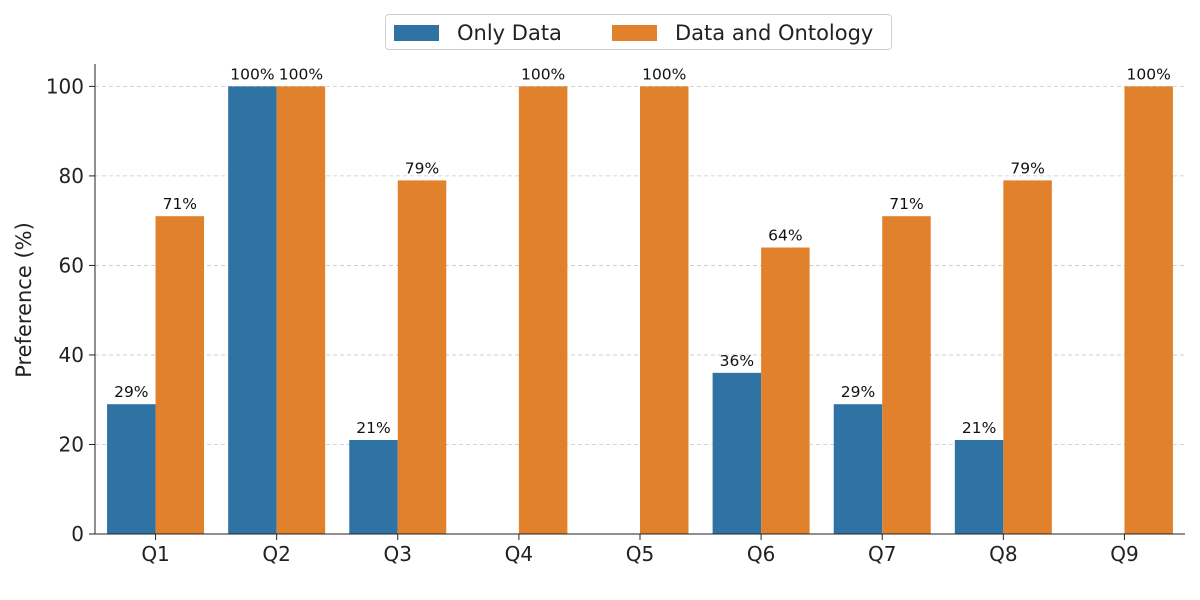 The height and width of the screenshot is (600, 1200). I want to click on legend: Only Data Data and Ontology, so click(638, 32).